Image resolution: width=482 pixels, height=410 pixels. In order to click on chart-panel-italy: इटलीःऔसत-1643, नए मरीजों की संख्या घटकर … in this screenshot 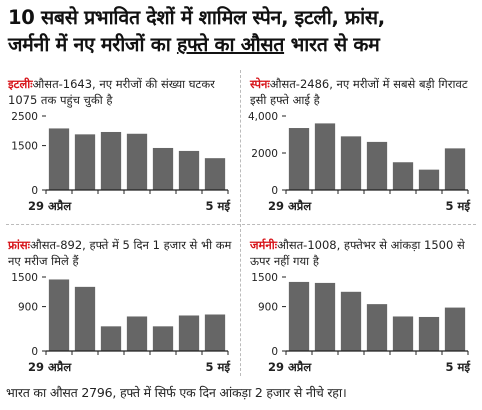, I will do `click(122, 92)`.